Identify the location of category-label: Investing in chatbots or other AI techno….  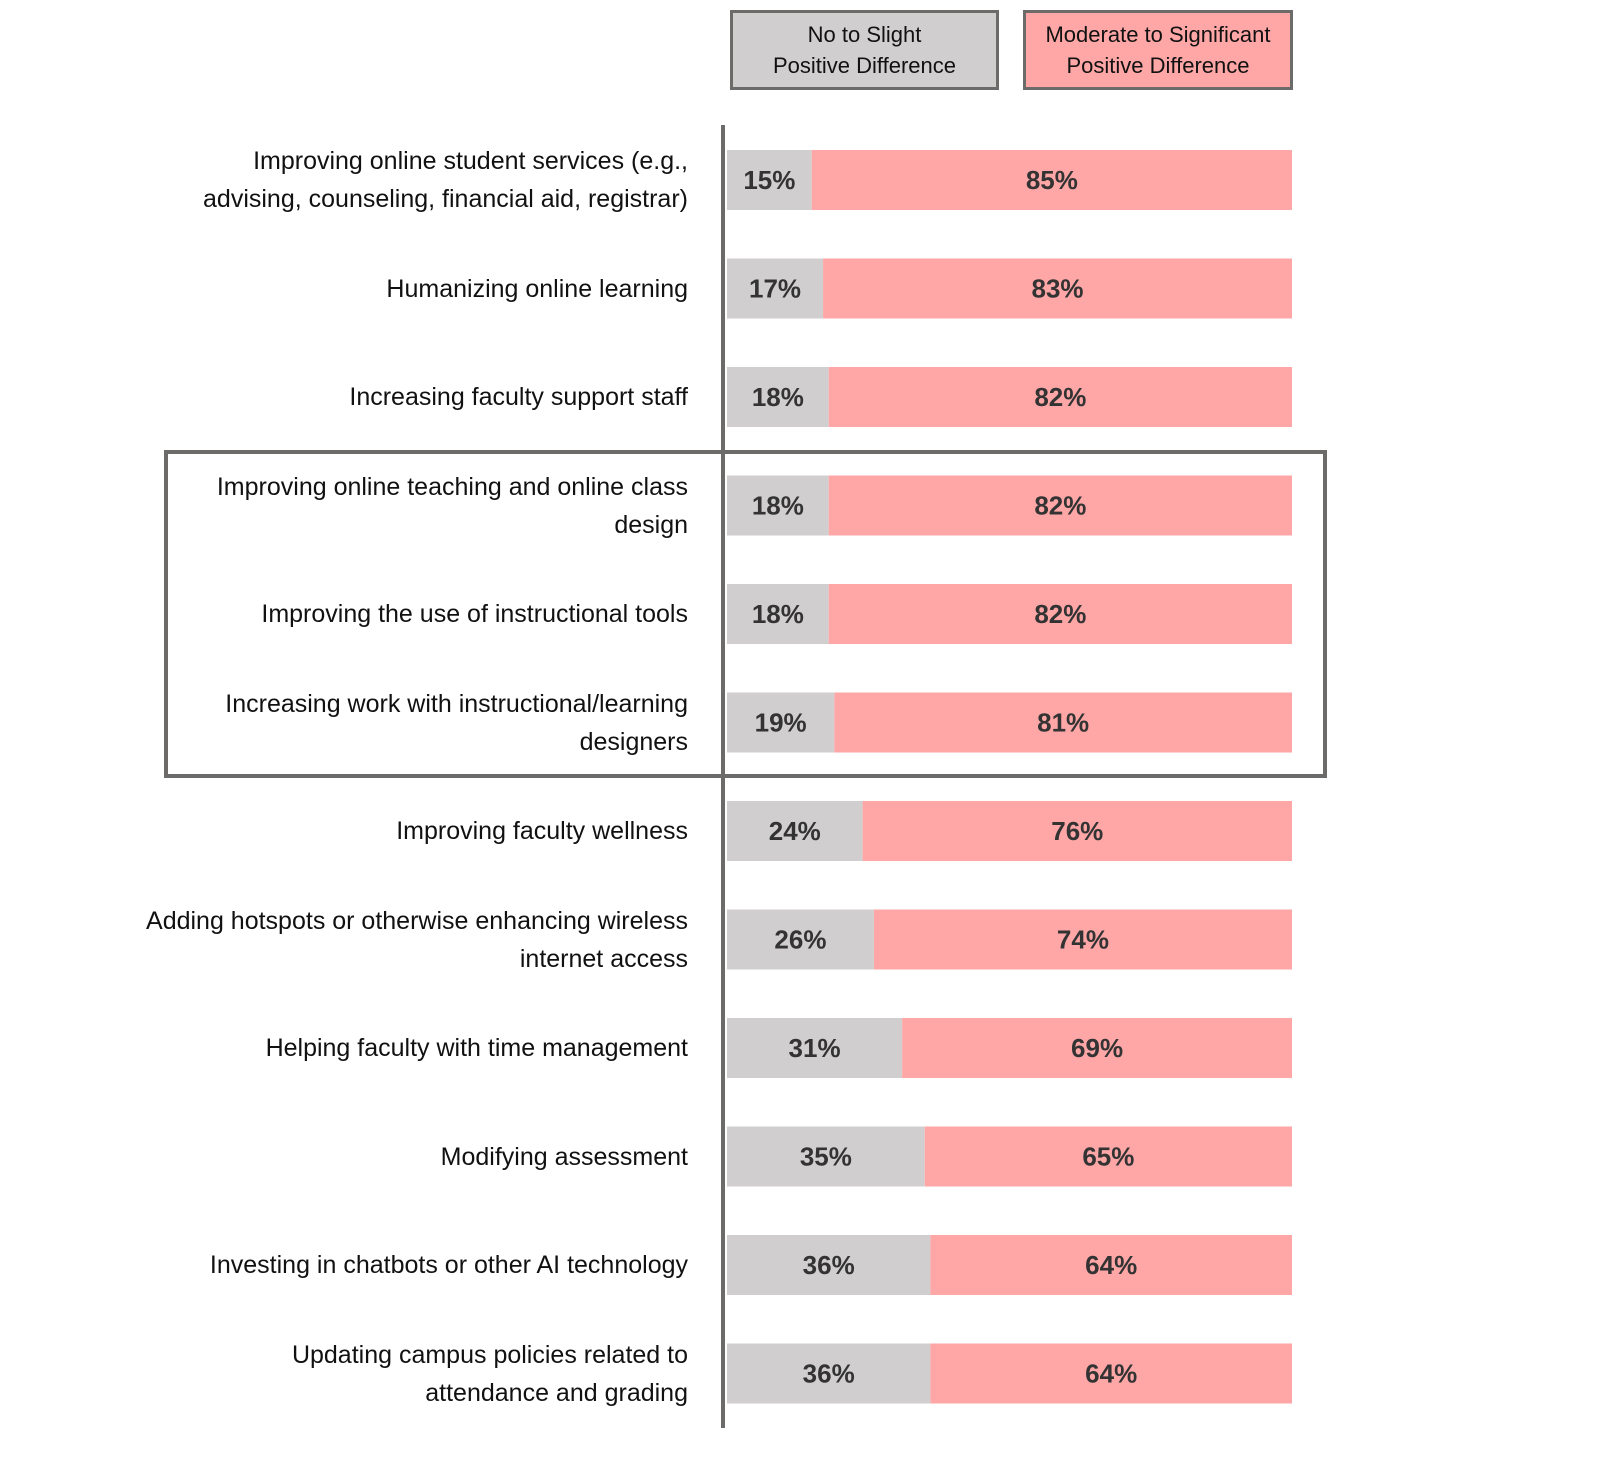
(448, 1265).